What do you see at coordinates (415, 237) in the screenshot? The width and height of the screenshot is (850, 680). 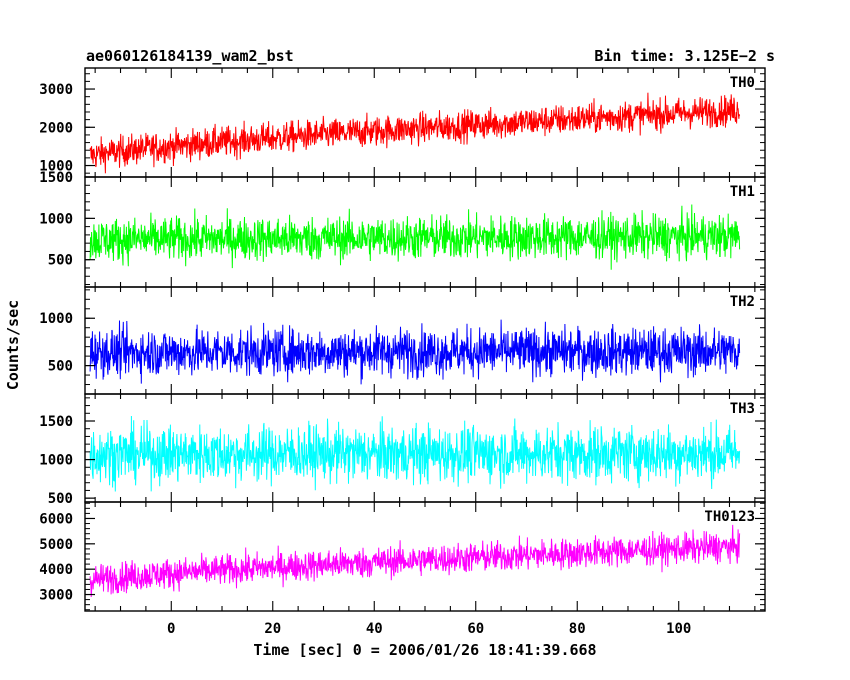 I see `series-line-th1` at bounding box center [415, 237].